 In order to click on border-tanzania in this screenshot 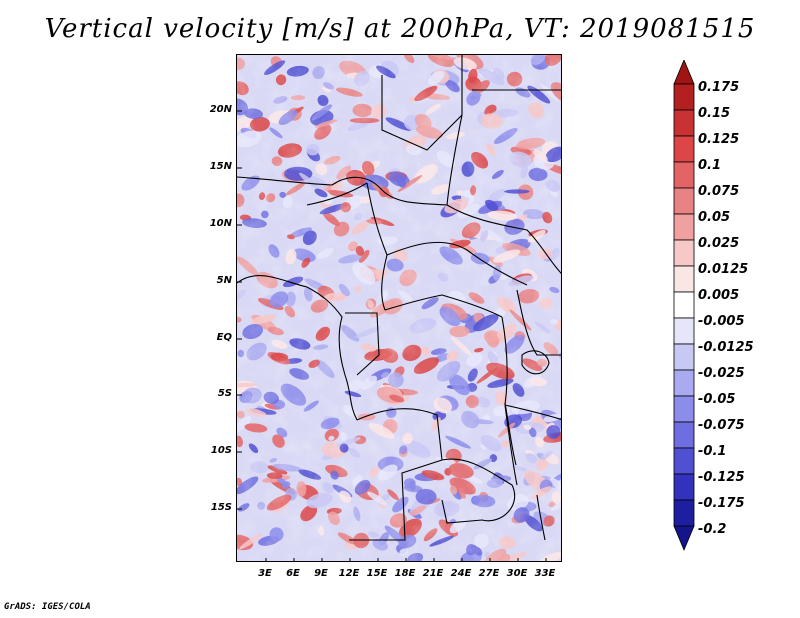, I will do `click(532, 412)`.